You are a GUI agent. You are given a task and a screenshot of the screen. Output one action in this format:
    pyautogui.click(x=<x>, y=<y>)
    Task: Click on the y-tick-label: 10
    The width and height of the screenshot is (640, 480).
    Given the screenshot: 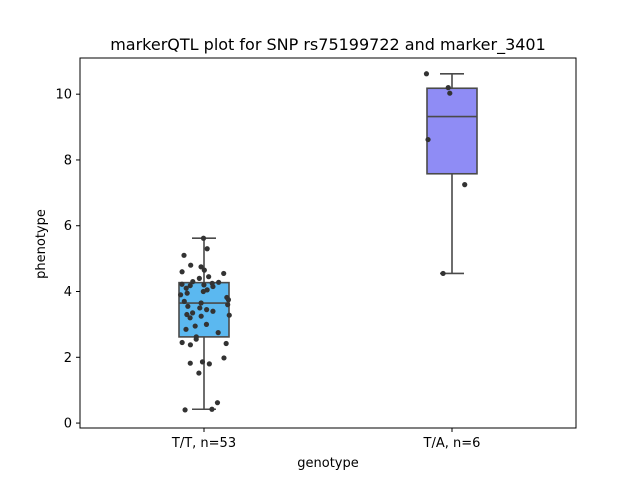 What is the action you would take?
    pyautogui.click(x=63, y=95)
    